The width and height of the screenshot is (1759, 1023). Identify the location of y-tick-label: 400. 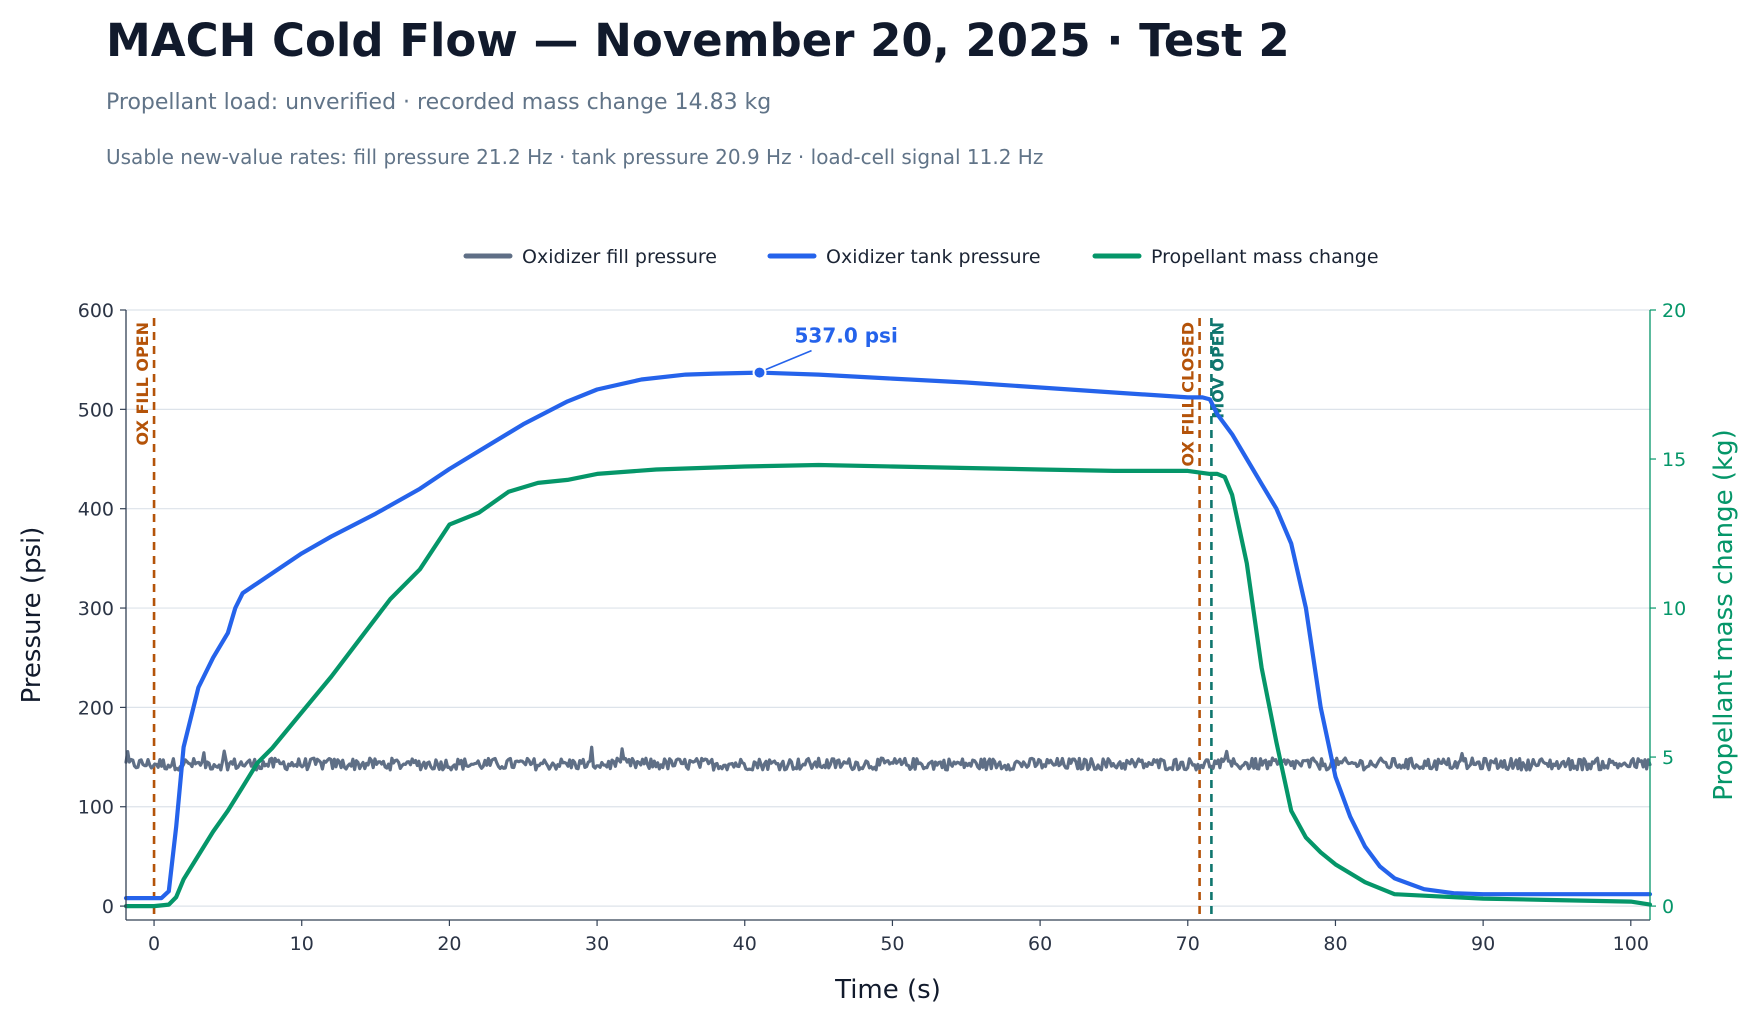
(96, 510).